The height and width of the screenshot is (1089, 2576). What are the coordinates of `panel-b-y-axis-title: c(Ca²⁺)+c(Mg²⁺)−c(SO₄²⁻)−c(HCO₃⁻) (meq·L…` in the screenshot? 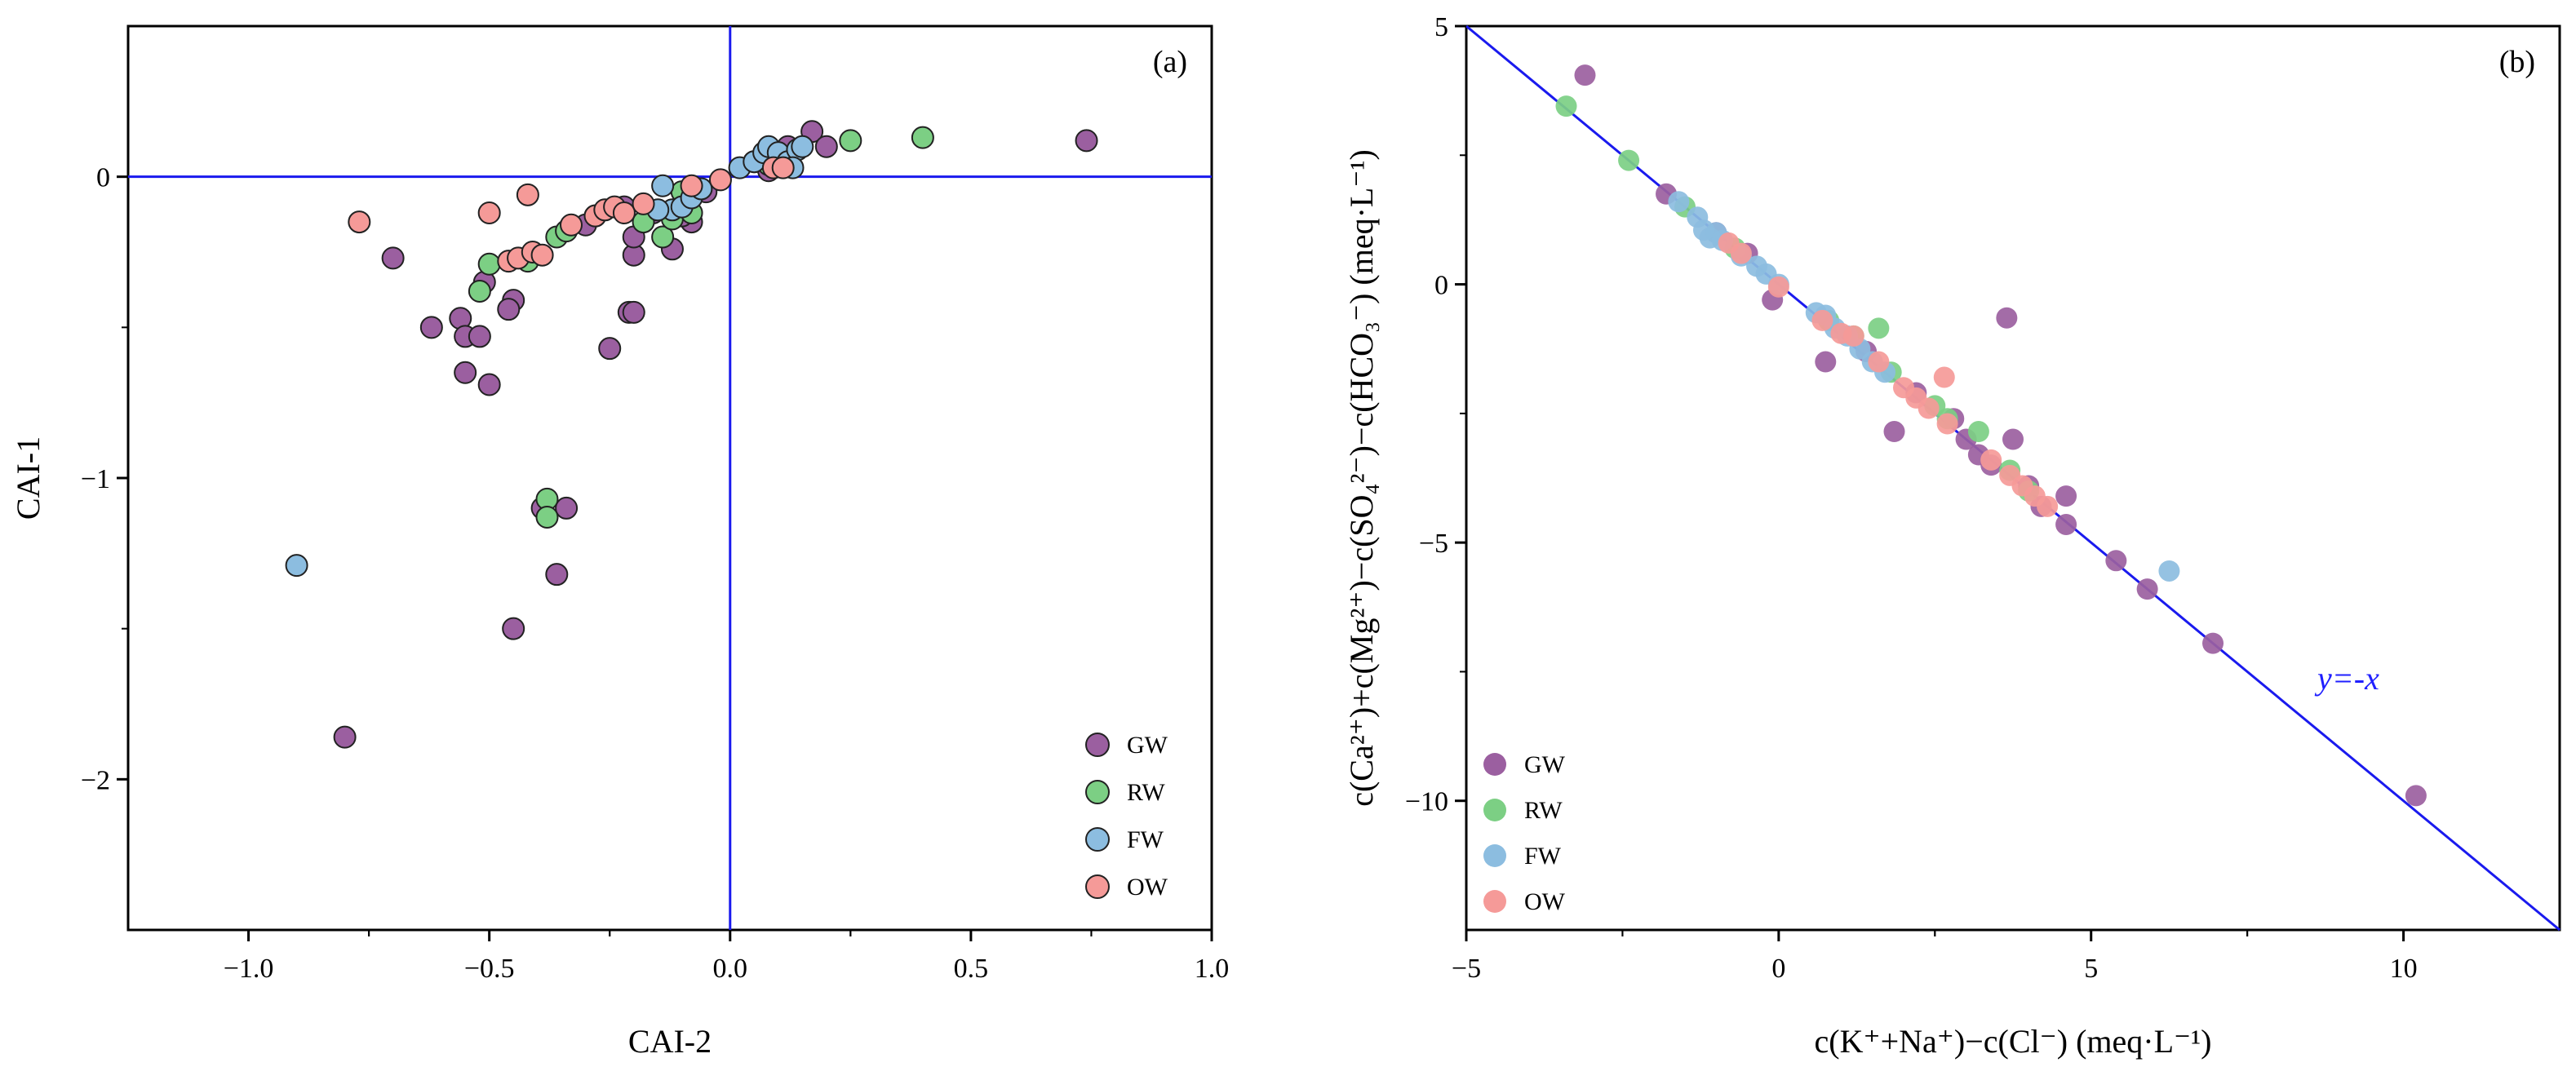 It's located at (1361, 478).